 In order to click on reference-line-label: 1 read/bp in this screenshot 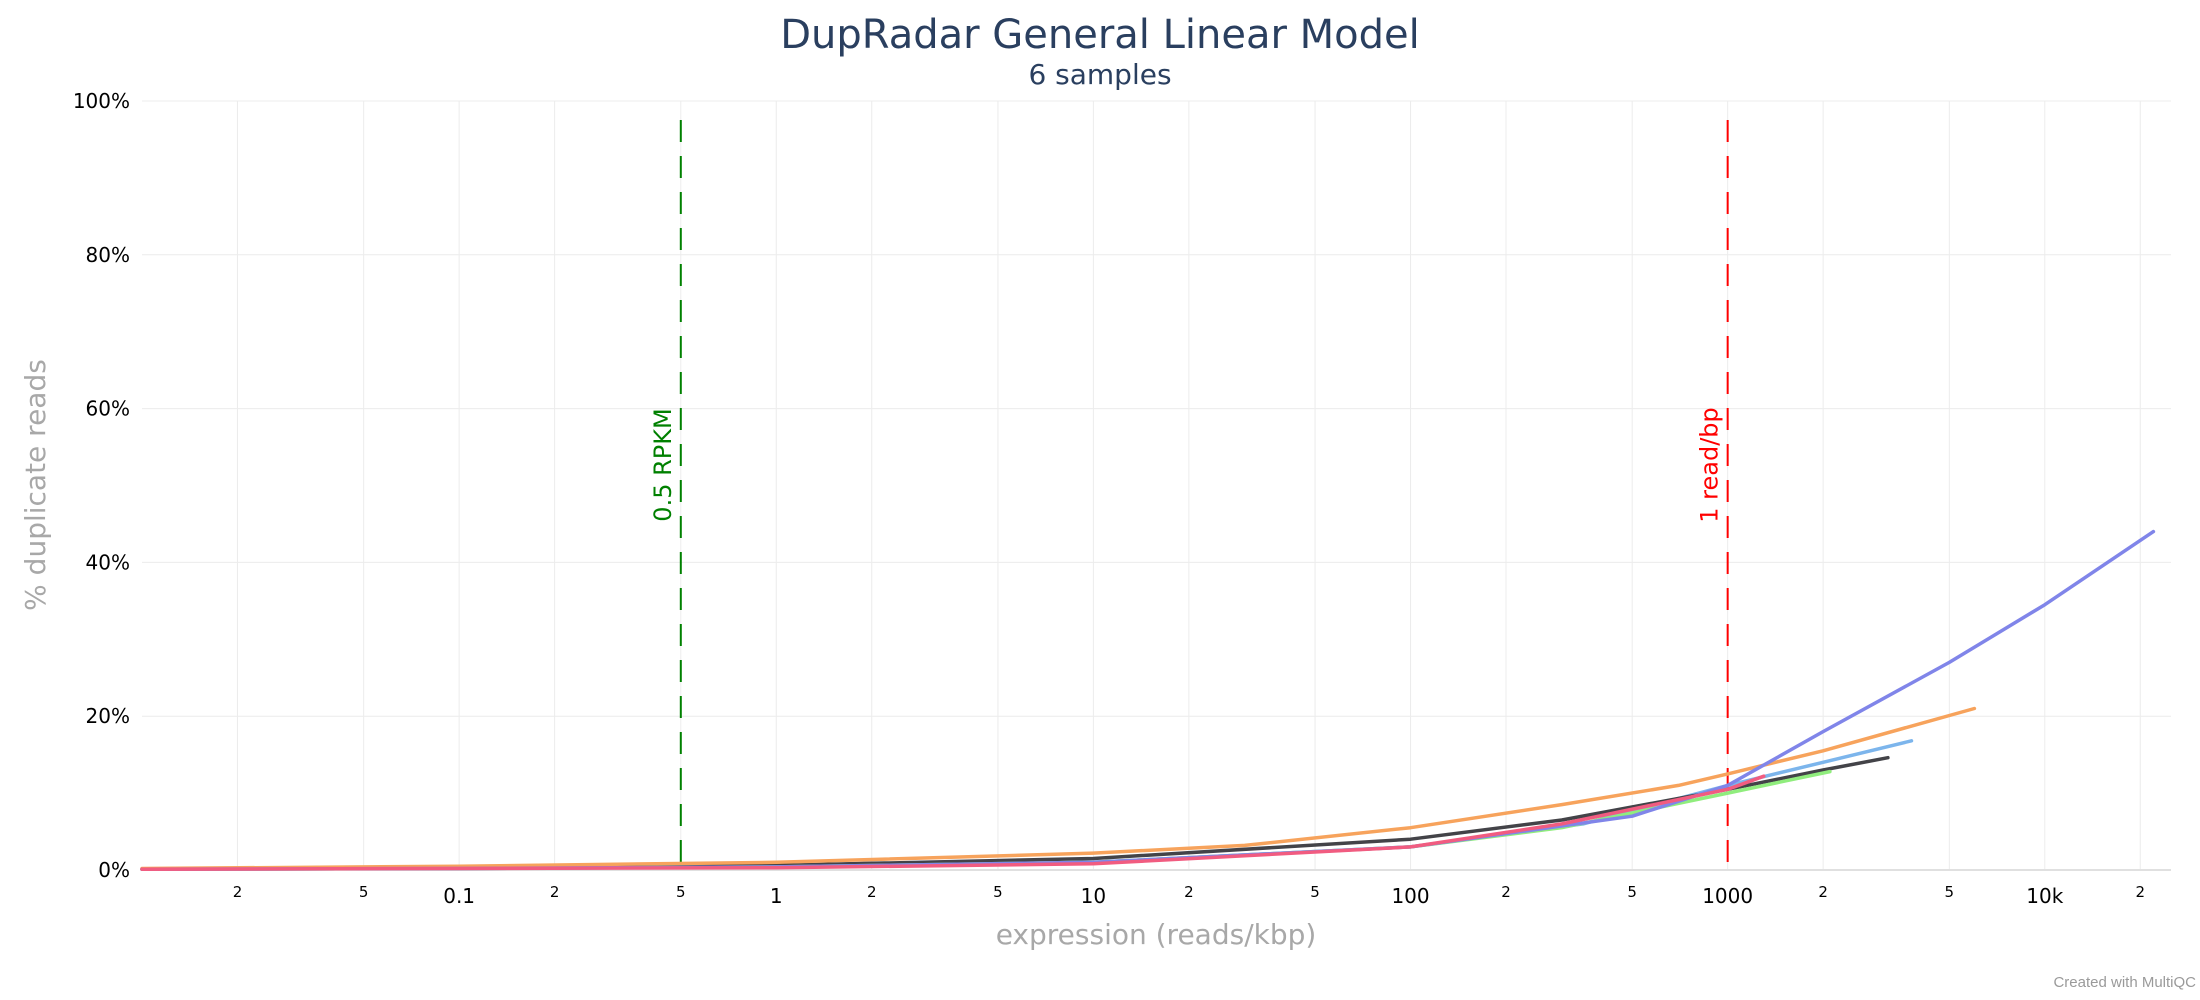, I will do `click(1710, 465)`.